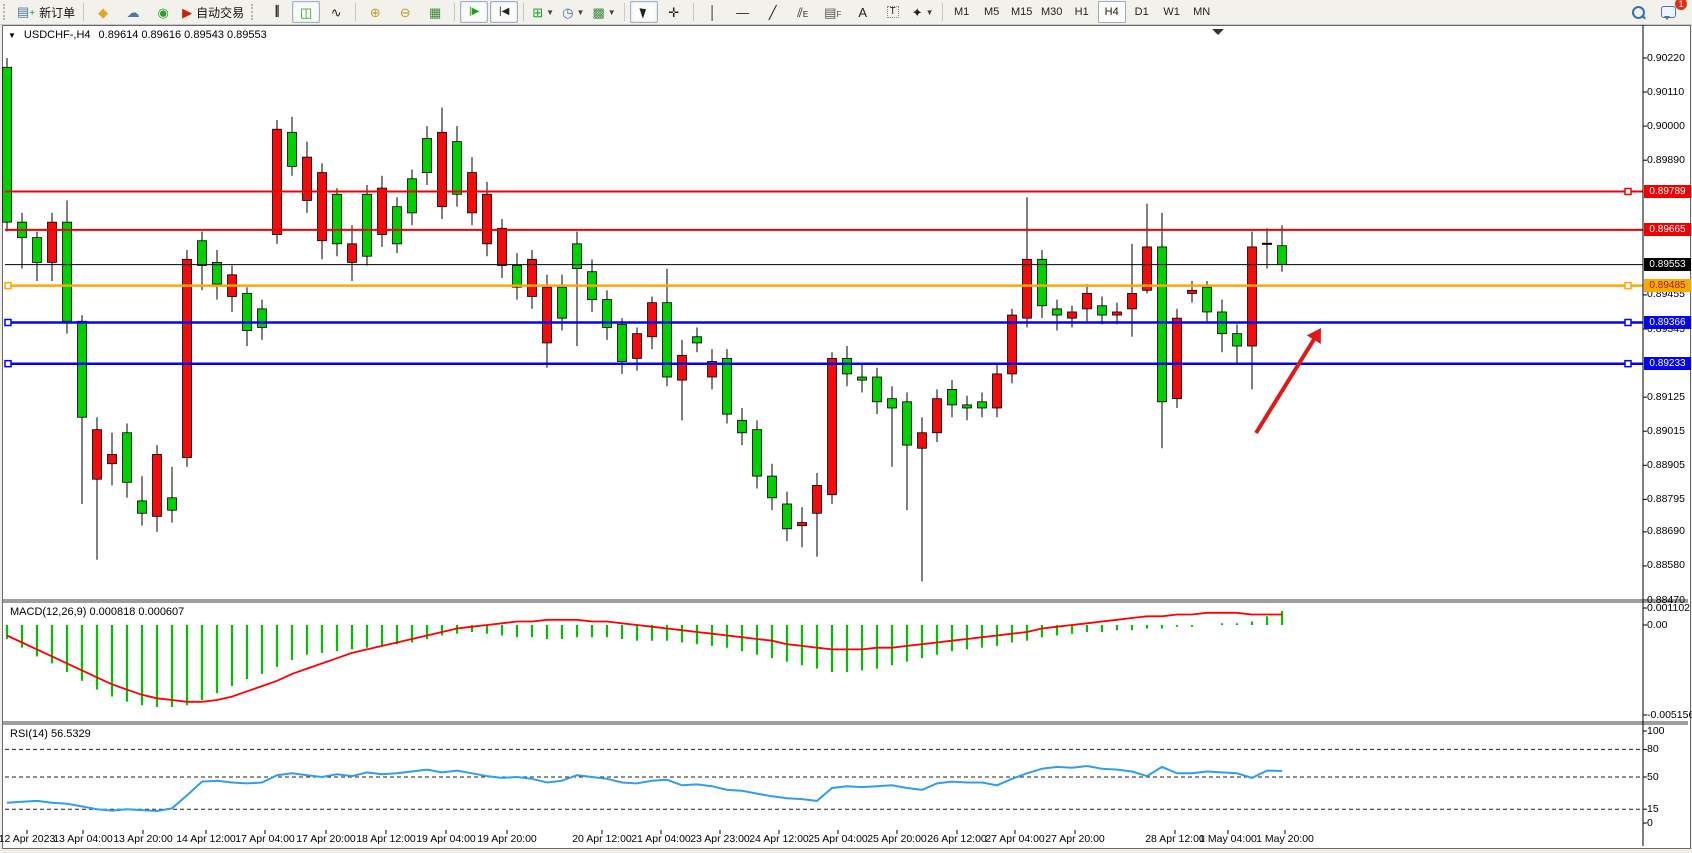 The height and width of the screenshot is (853, 1692). What do you see at coordinates (1667, 230) in the screenshot?
I see `price-tag: 0.89665` at bounding box center [1667, 230].